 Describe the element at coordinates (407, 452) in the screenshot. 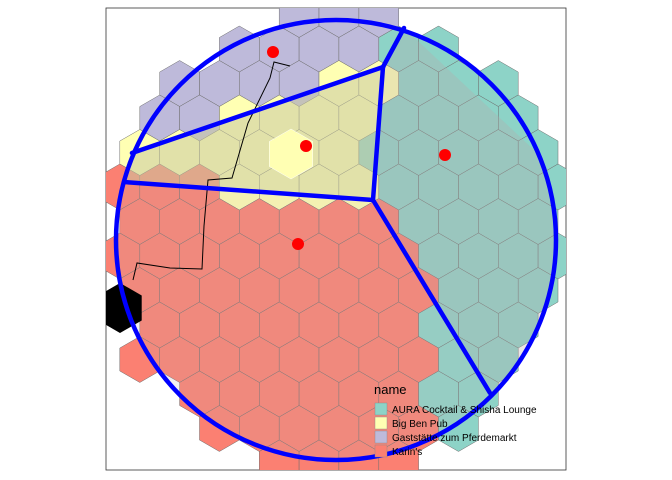

I see `legend-label: Karin's` at that location.